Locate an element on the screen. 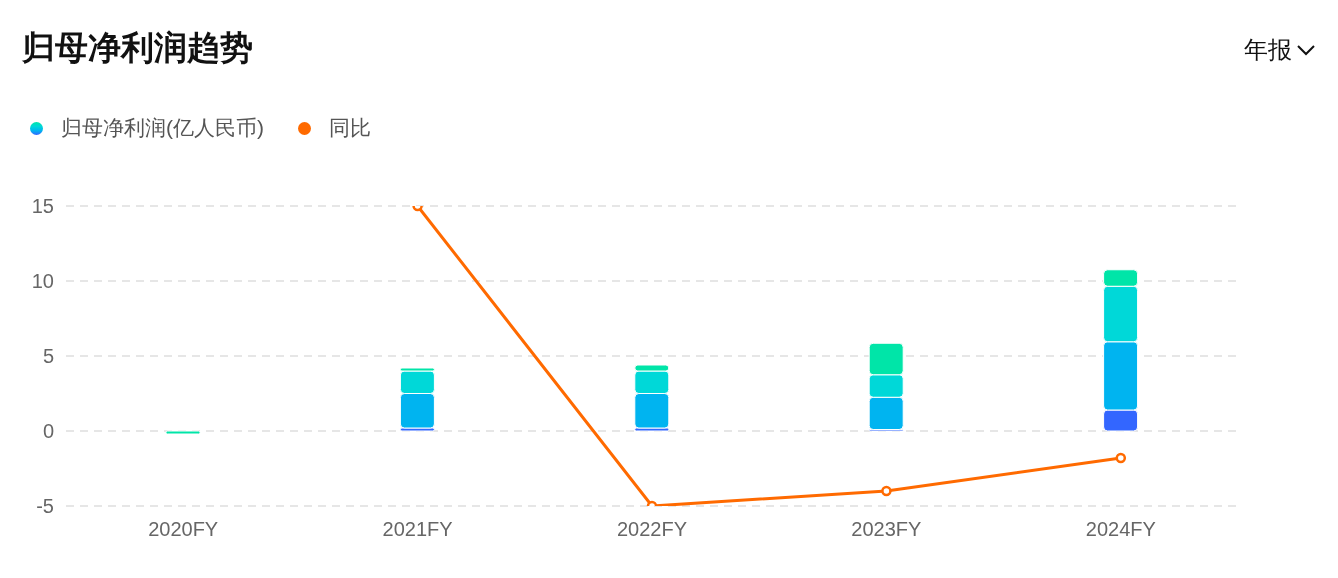 This screenshot has height=578, width=1338. chart-title: 归母净利润趋势 is located at coordinates (137, 48).